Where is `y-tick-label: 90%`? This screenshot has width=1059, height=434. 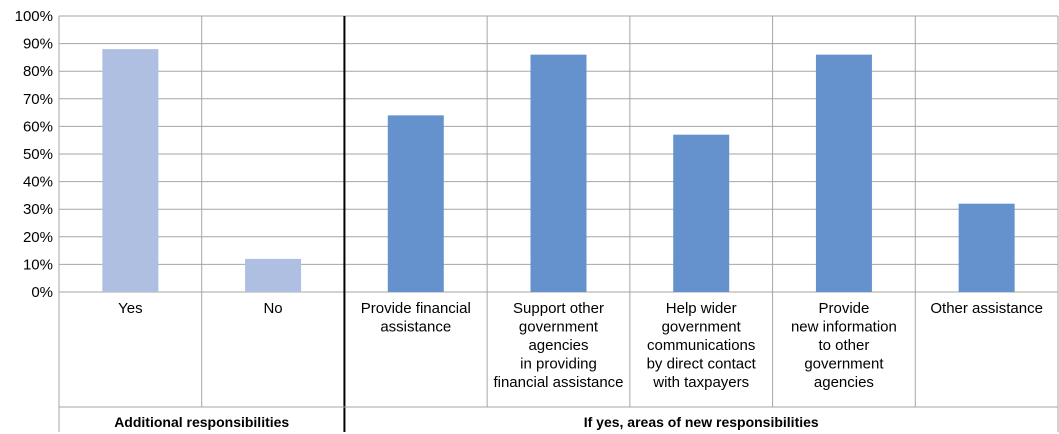 y-tick-label: 90% is located at coordinates (38, 44).